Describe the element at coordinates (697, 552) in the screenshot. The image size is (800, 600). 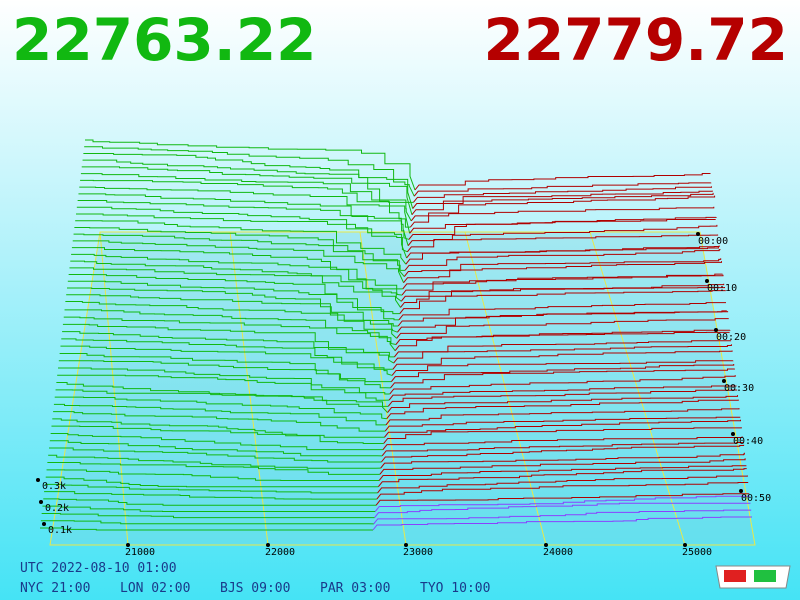
I see `price-label: 25000` at that location.